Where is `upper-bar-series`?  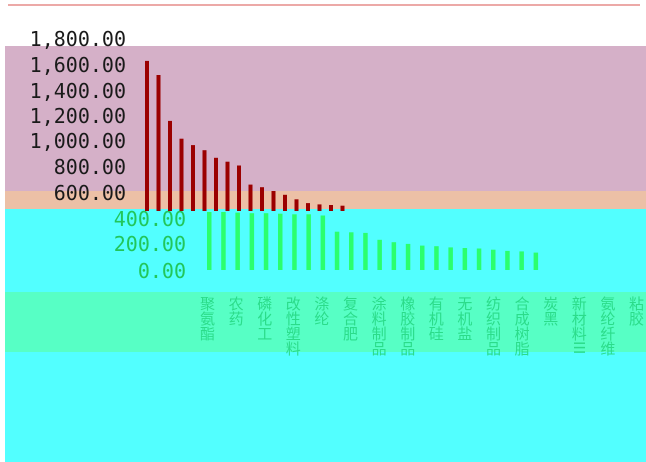 upper-bar-series is located at coordinates (245, 136).